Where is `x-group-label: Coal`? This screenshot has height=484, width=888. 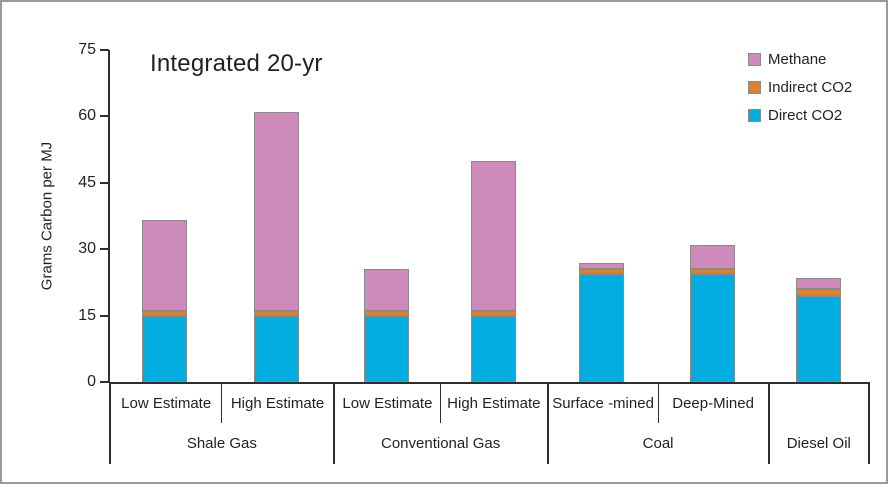 x-group-label: Coal is located at coordinates (658, 444).